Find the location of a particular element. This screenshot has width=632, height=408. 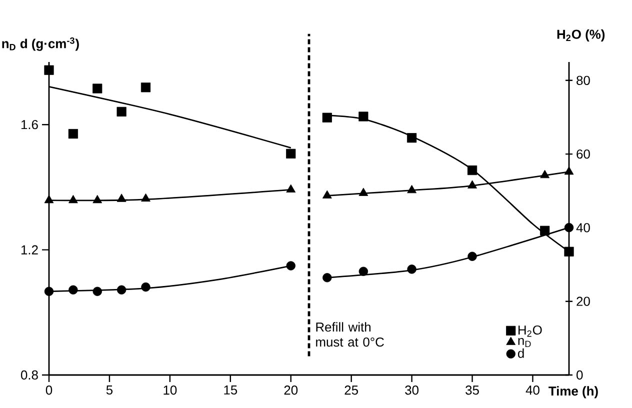

x-tick-label: 10 is located at coordinates (170, 390).